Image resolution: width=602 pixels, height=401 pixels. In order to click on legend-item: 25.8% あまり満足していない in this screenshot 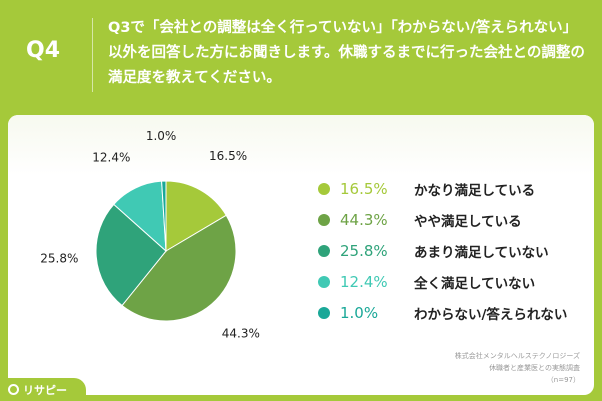, I will do `click(442, 250)`.